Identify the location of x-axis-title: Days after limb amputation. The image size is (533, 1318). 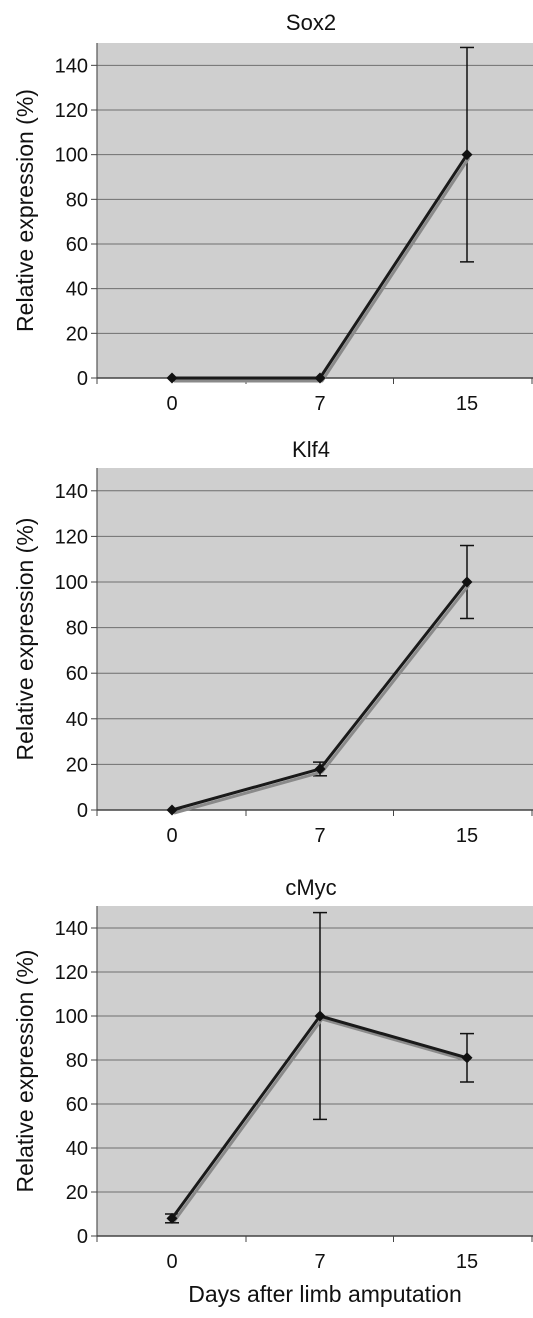
(325, 1294).